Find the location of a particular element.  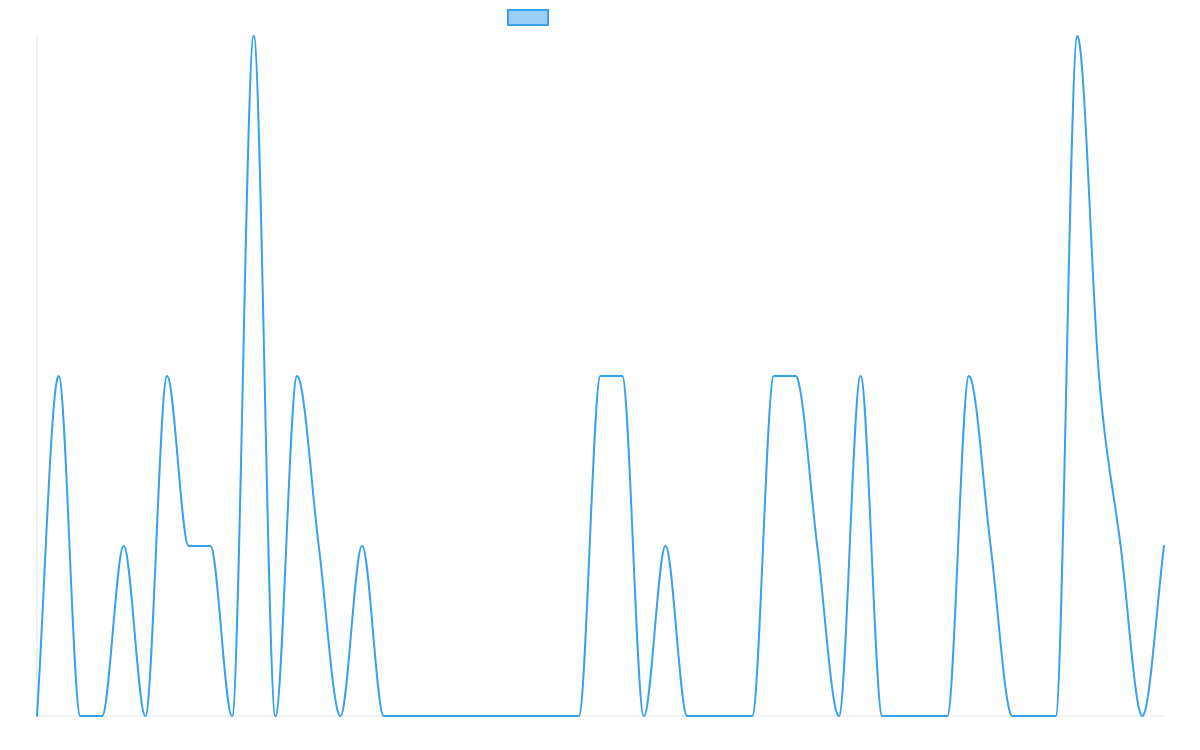

legend is located at coordinates (528, 17).